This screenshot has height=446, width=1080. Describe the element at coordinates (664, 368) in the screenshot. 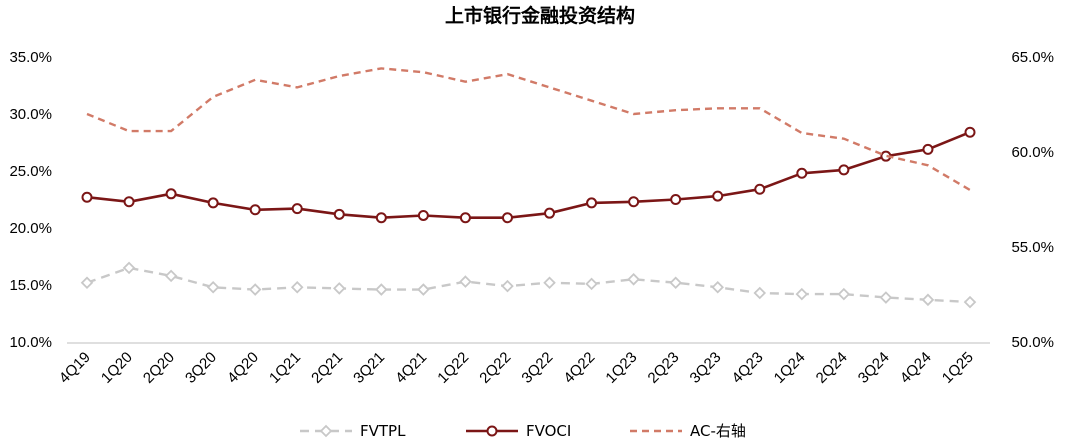

I see `x-axis-tick-label: 2Q23` at that location.